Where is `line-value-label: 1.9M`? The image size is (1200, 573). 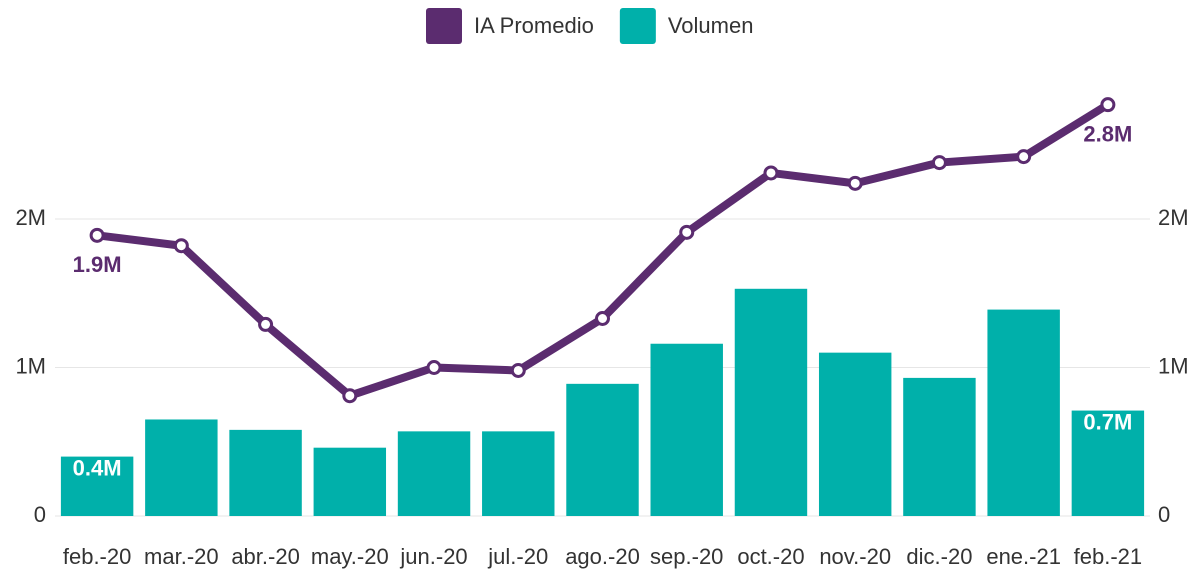 line-value-label: 1.9M is located at coordinates (97, 264).